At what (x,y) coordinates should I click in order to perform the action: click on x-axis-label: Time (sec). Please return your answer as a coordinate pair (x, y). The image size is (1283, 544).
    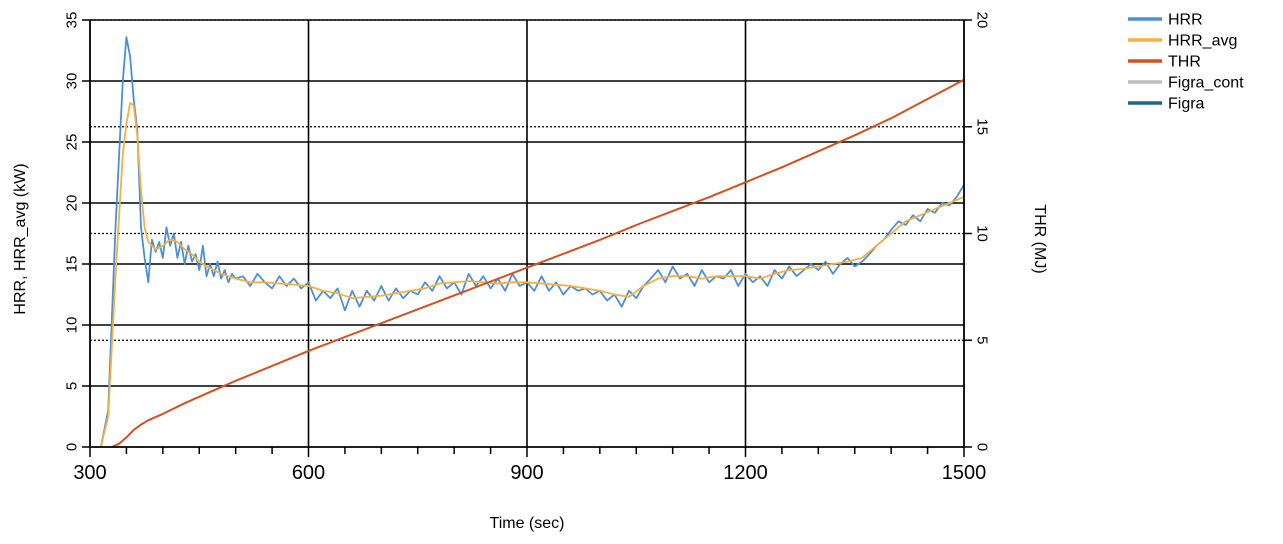
    Looking at the image, I should click on (527, 523).